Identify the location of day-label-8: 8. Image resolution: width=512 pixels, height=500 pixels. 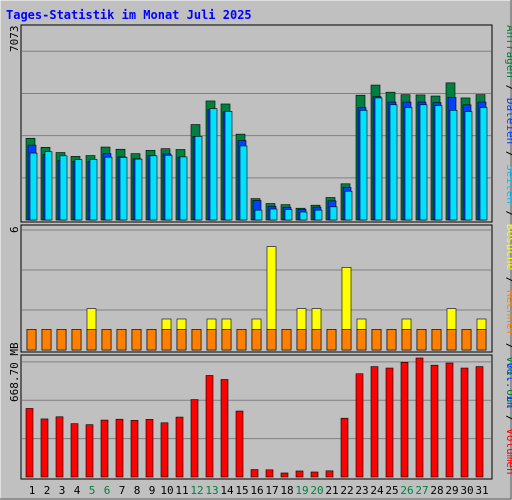
(137, 490).